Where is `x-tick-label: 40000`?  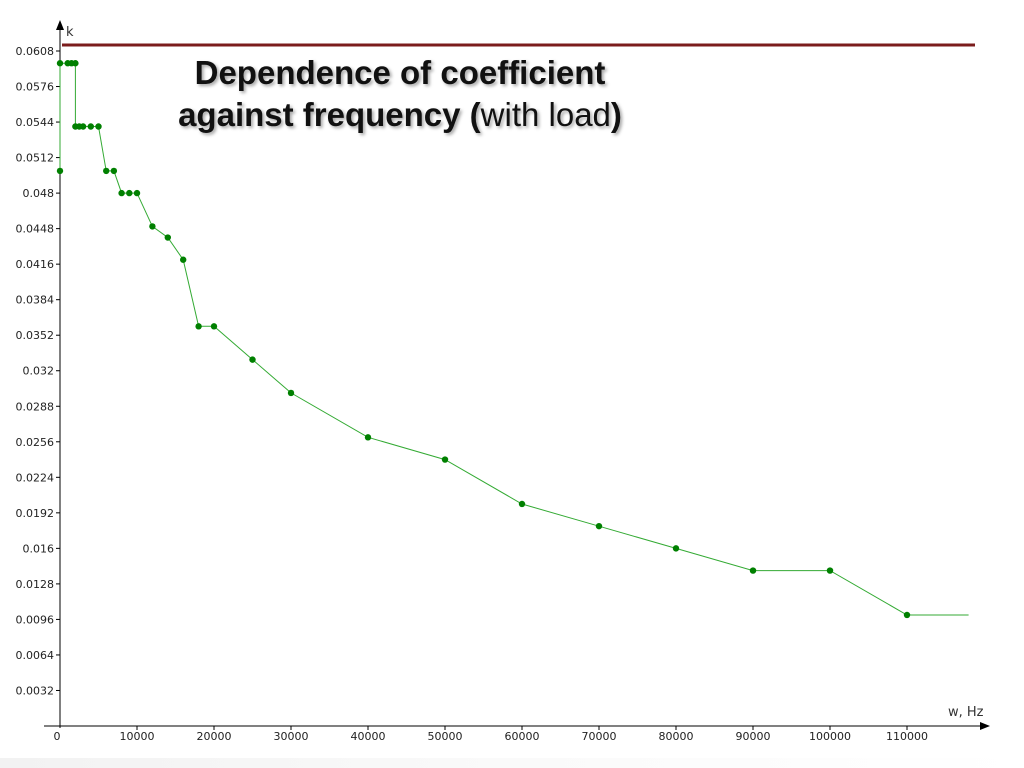 x-tick-label: 40000 is located at coordinates (368, 736).